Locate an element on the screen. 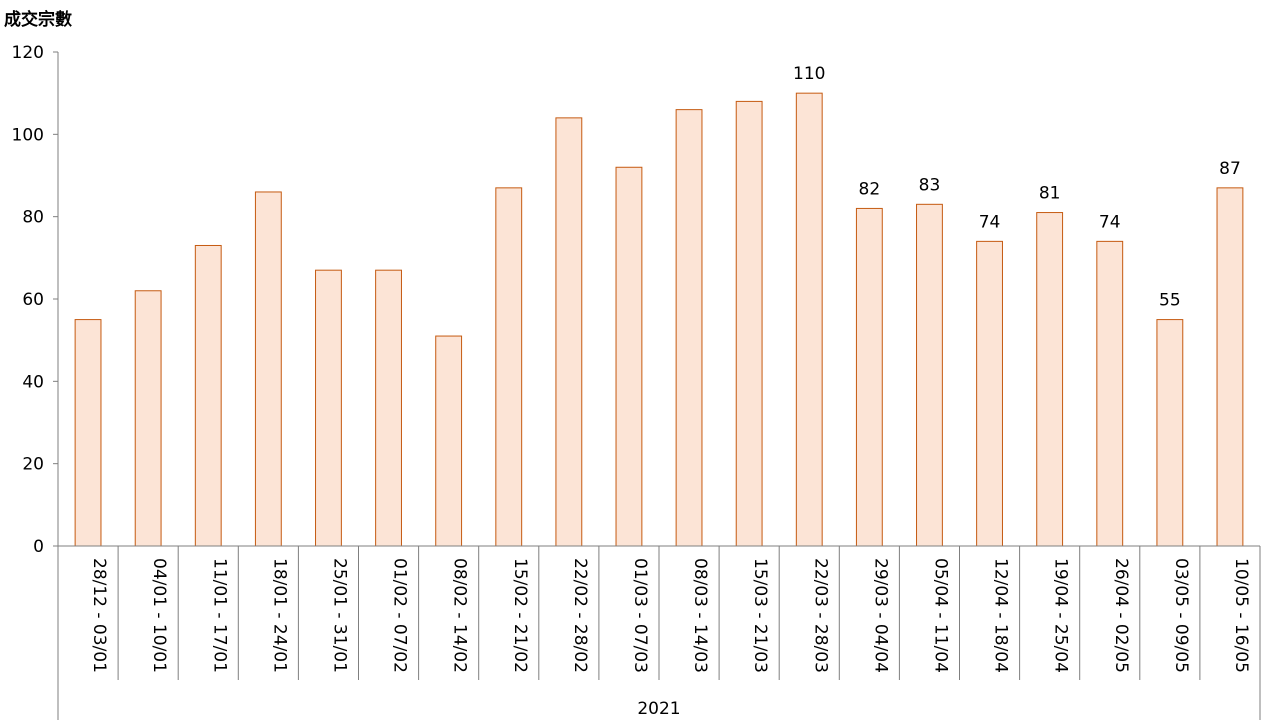 This screenshot has height=720, width=1280. x-tick-label: 15/03 - 21/03 is located at coordinates (760, 615).